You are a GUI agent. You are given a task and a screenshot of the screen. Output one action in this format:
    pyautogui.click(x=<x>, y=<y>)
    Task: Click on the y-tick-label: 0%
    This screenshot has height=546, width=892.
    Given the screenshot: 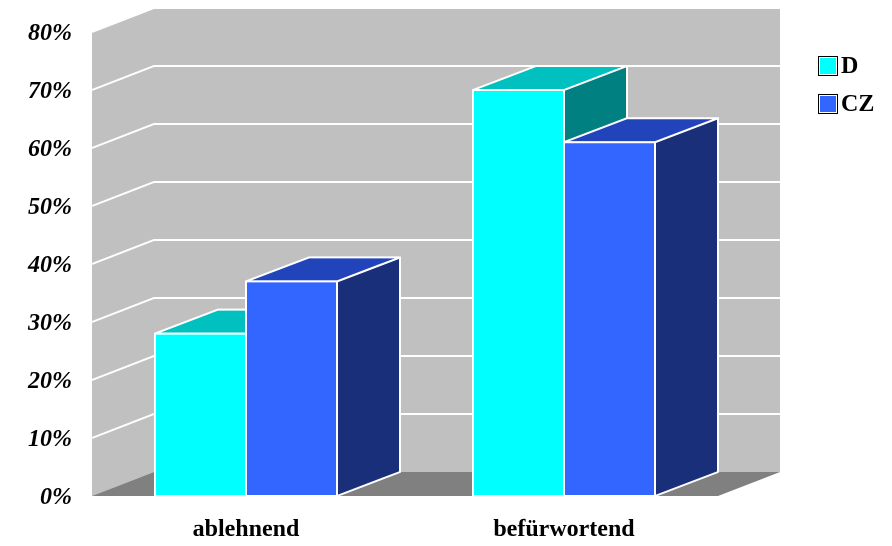 What is the action you would take?
    pyautogui.click(x=56, y=497)
    